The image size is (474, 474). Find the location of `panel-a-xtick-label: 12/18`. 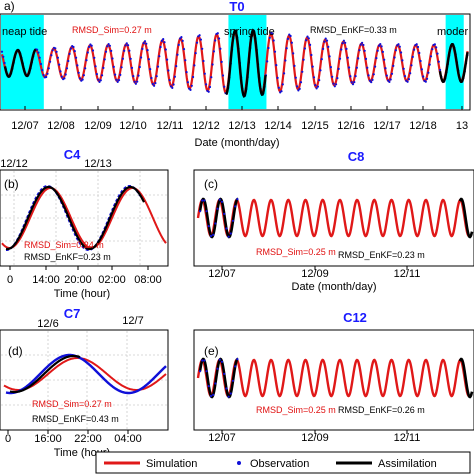

panel-a-xtick-label: 12/18 is located at coordinates (423, 126).